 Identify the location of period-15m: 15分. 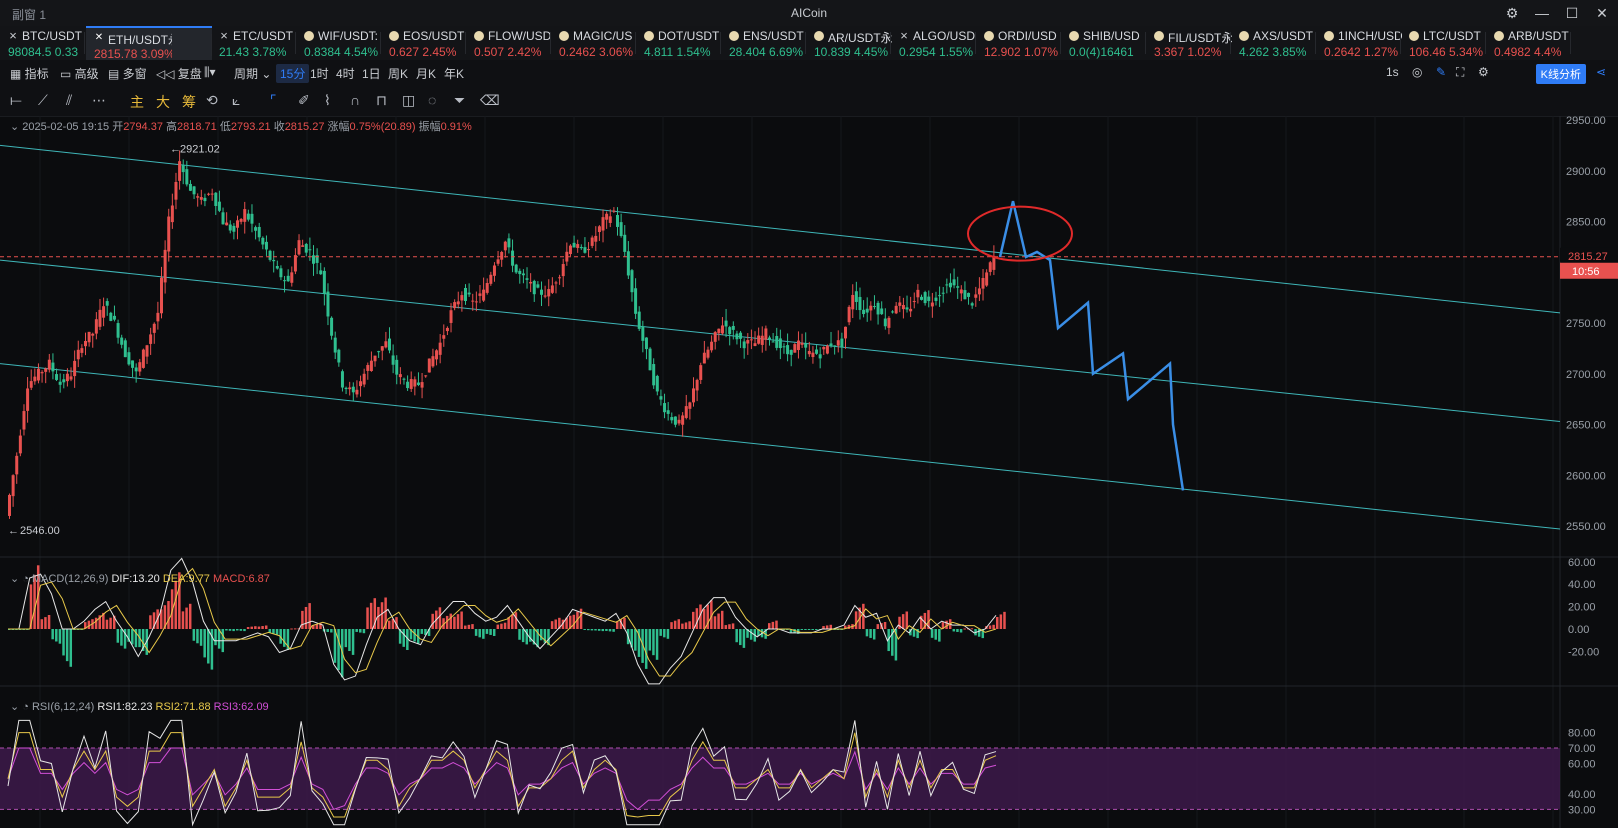
(293, 73).